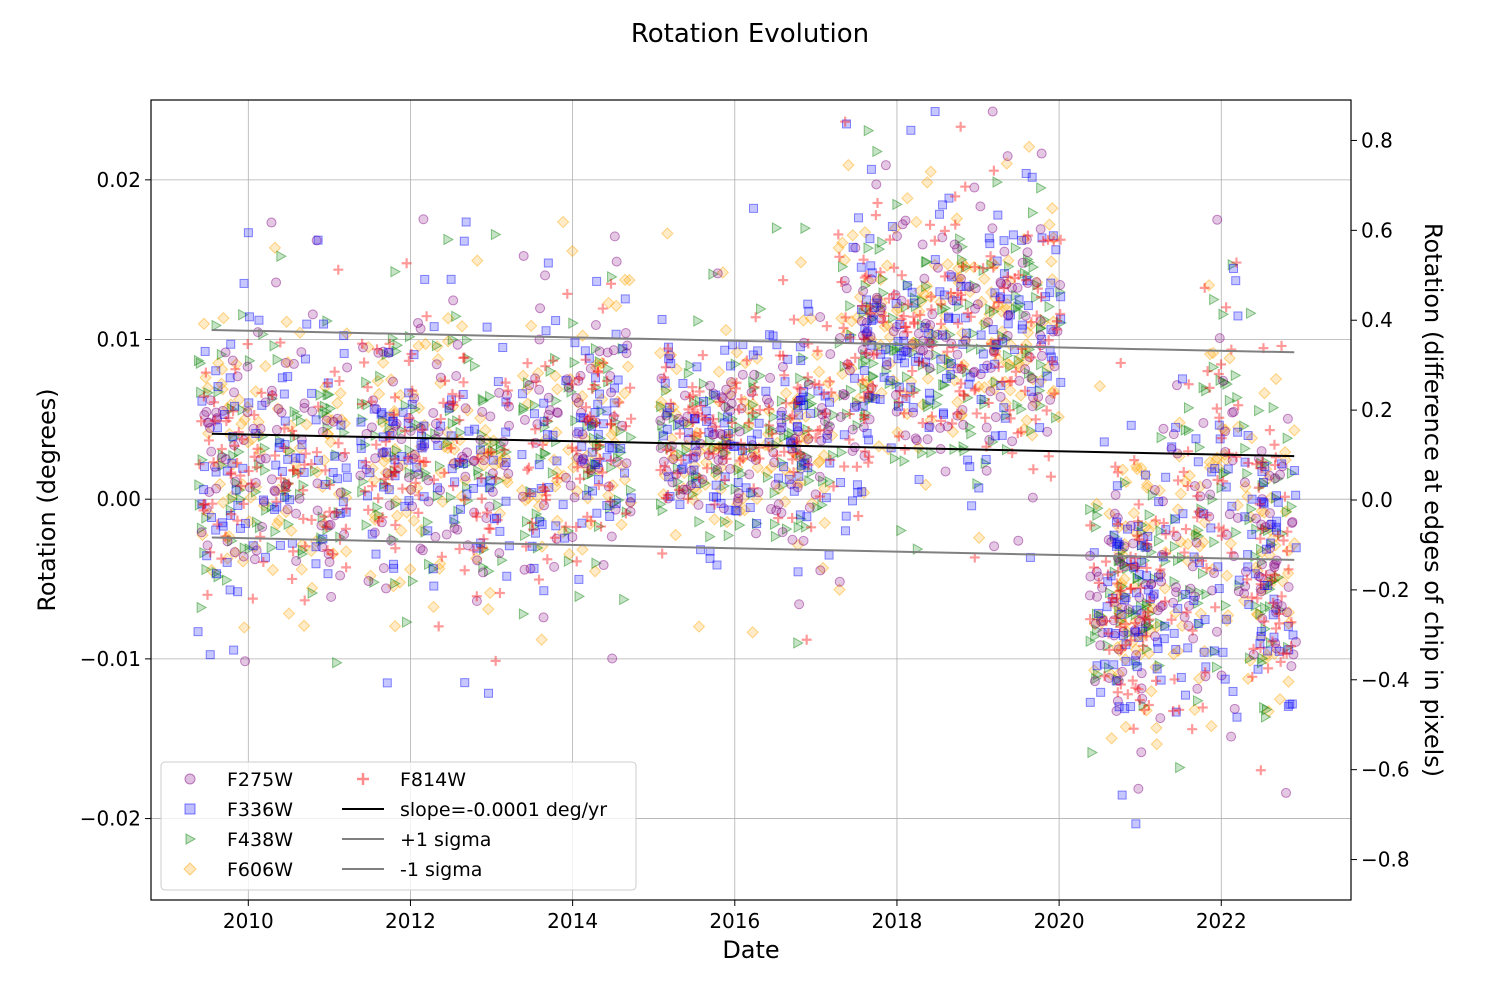  Describe the element at coordinates (260, 840) in the screenshot. I see `legend-label: F438W` at that location.